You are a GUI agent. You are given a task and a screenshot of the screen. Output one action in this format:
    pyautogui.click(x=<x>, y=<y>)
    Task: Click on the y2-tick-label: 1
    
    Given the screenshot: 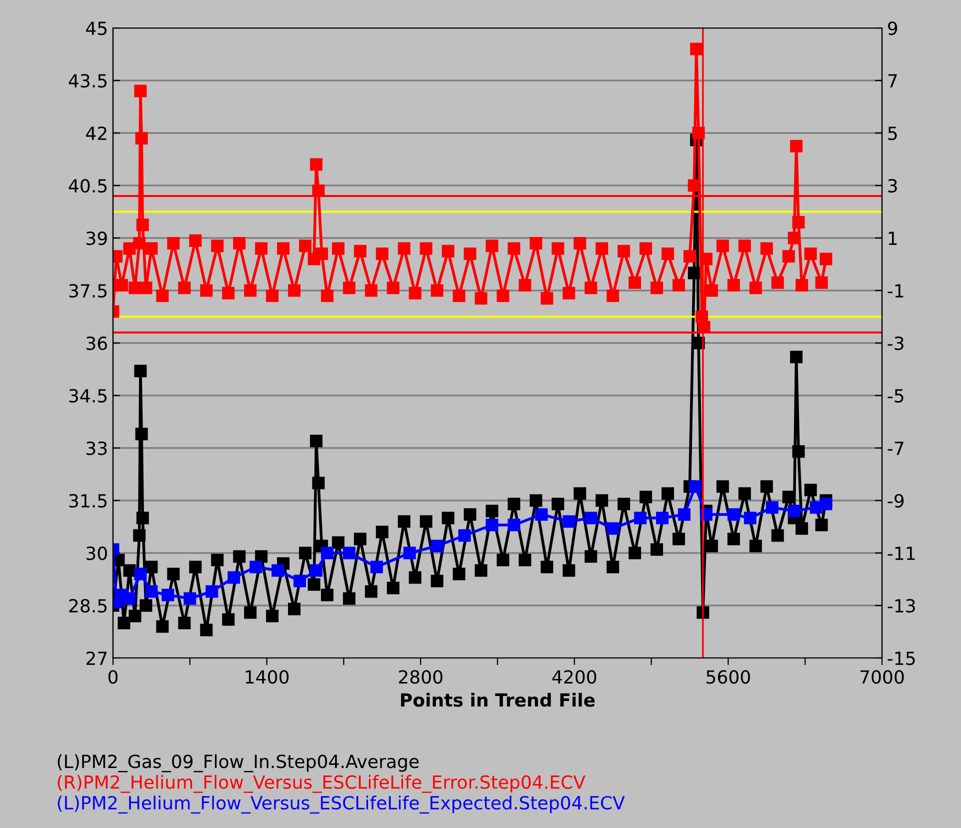 What is the action you would take?
    pyautogui.click(x=892, y=238)
    